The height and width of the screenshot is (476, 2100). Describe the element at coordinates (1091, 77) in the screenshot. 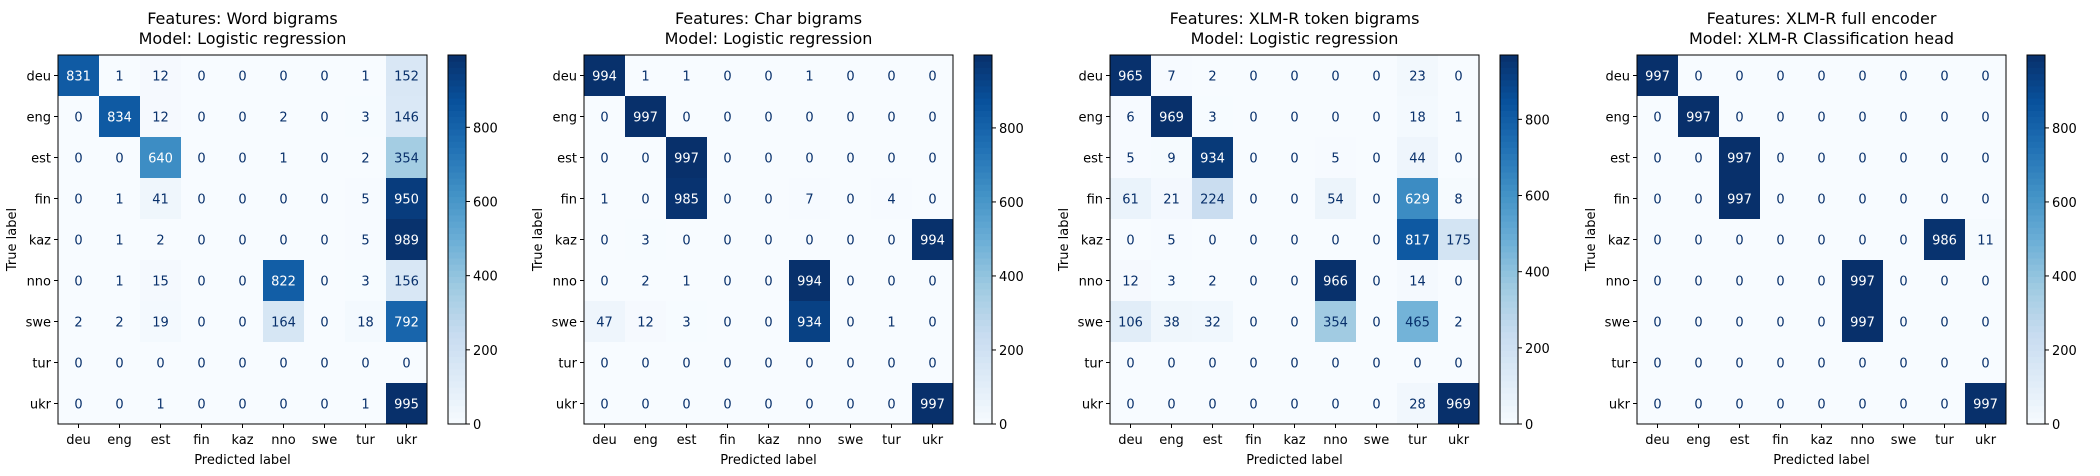

I see `y-tick-label: deu` at that location.